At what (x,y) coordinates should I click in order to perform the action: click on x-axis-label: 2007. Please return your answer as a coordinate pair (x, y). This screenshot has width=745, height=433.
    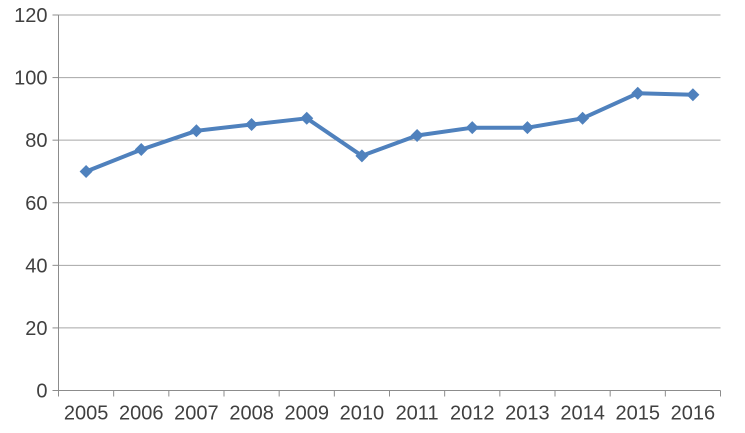
    Looking at the image, I should click on (196, 414).